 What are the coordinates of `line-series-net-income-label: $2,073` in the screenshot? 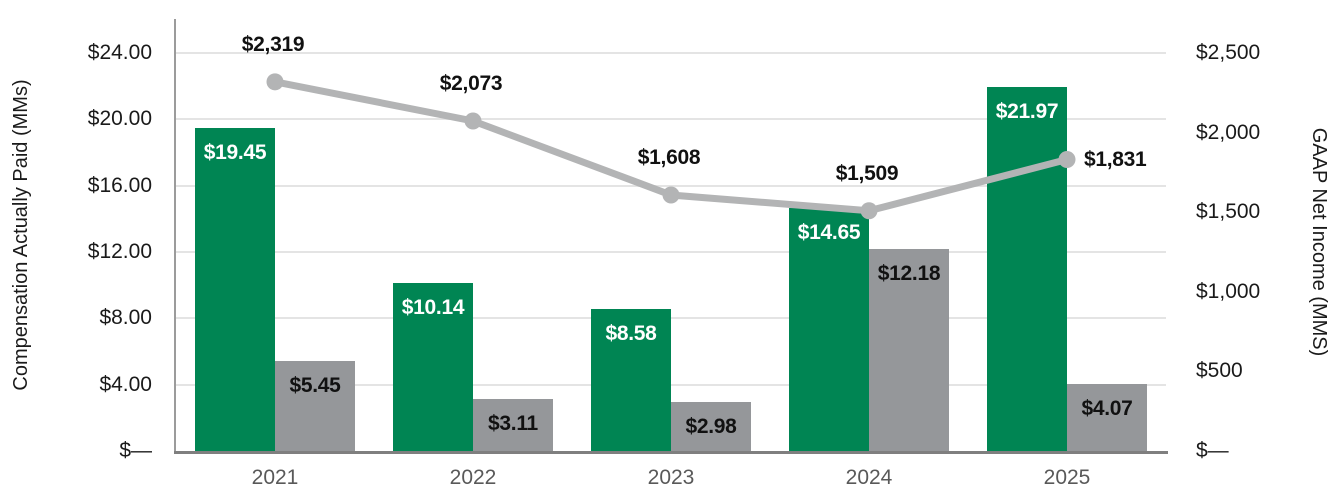 It's located at (471, 83).